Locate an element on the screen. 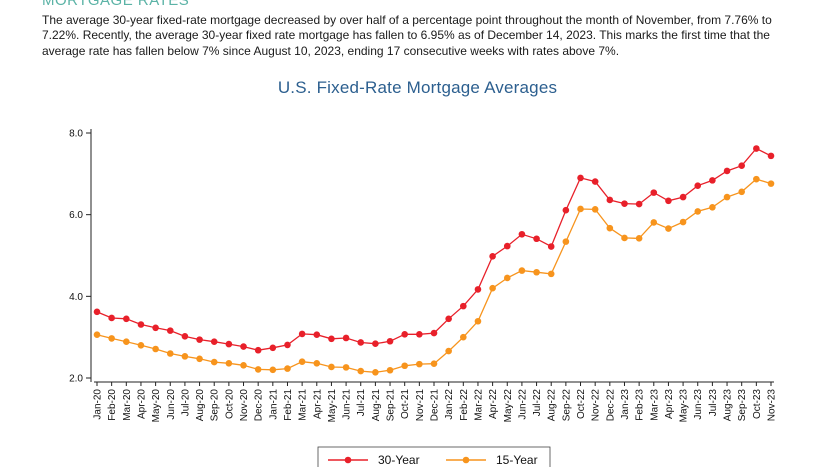 The height and width of the screenshot is (467, 835). x-tick-label: Jan-23 is located at coordinates (625, 404).